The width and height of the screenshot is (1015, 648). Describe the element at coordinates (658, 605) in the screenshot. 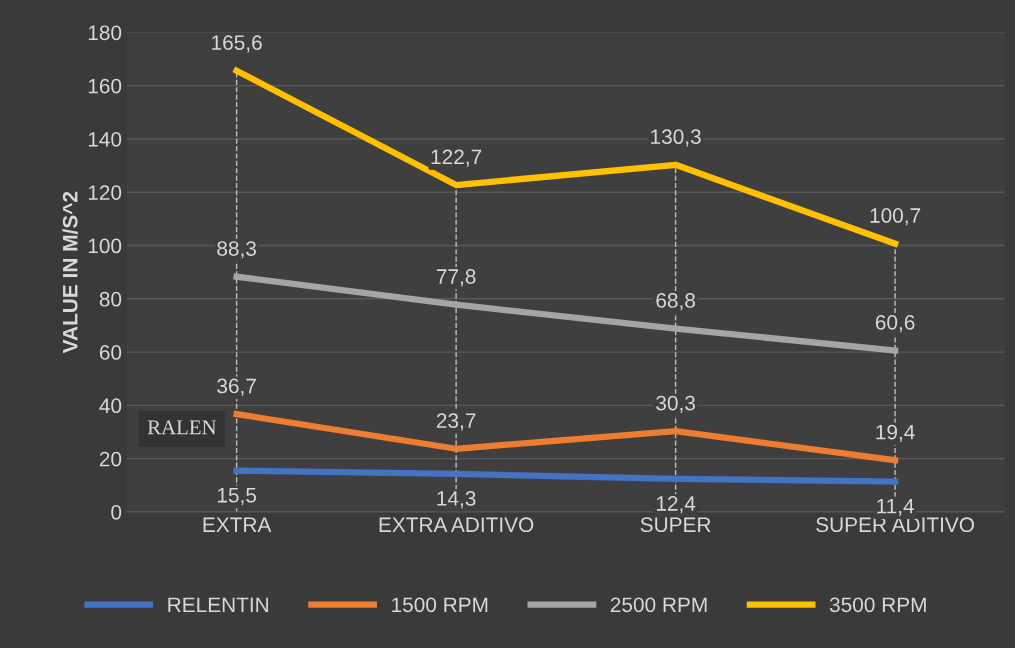

I see `legend-label: 2500 RPM` at that location.